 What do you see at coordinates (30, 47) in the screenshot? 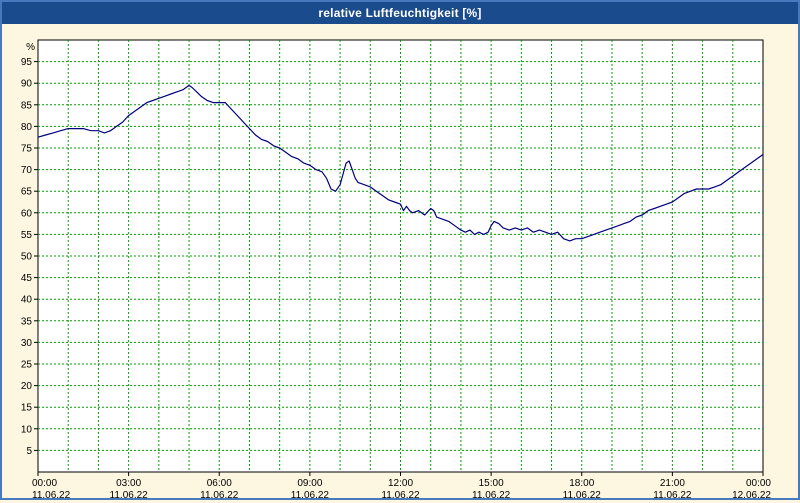
I see `y-axis-unit-label: %` at bounding box center [30, 47].